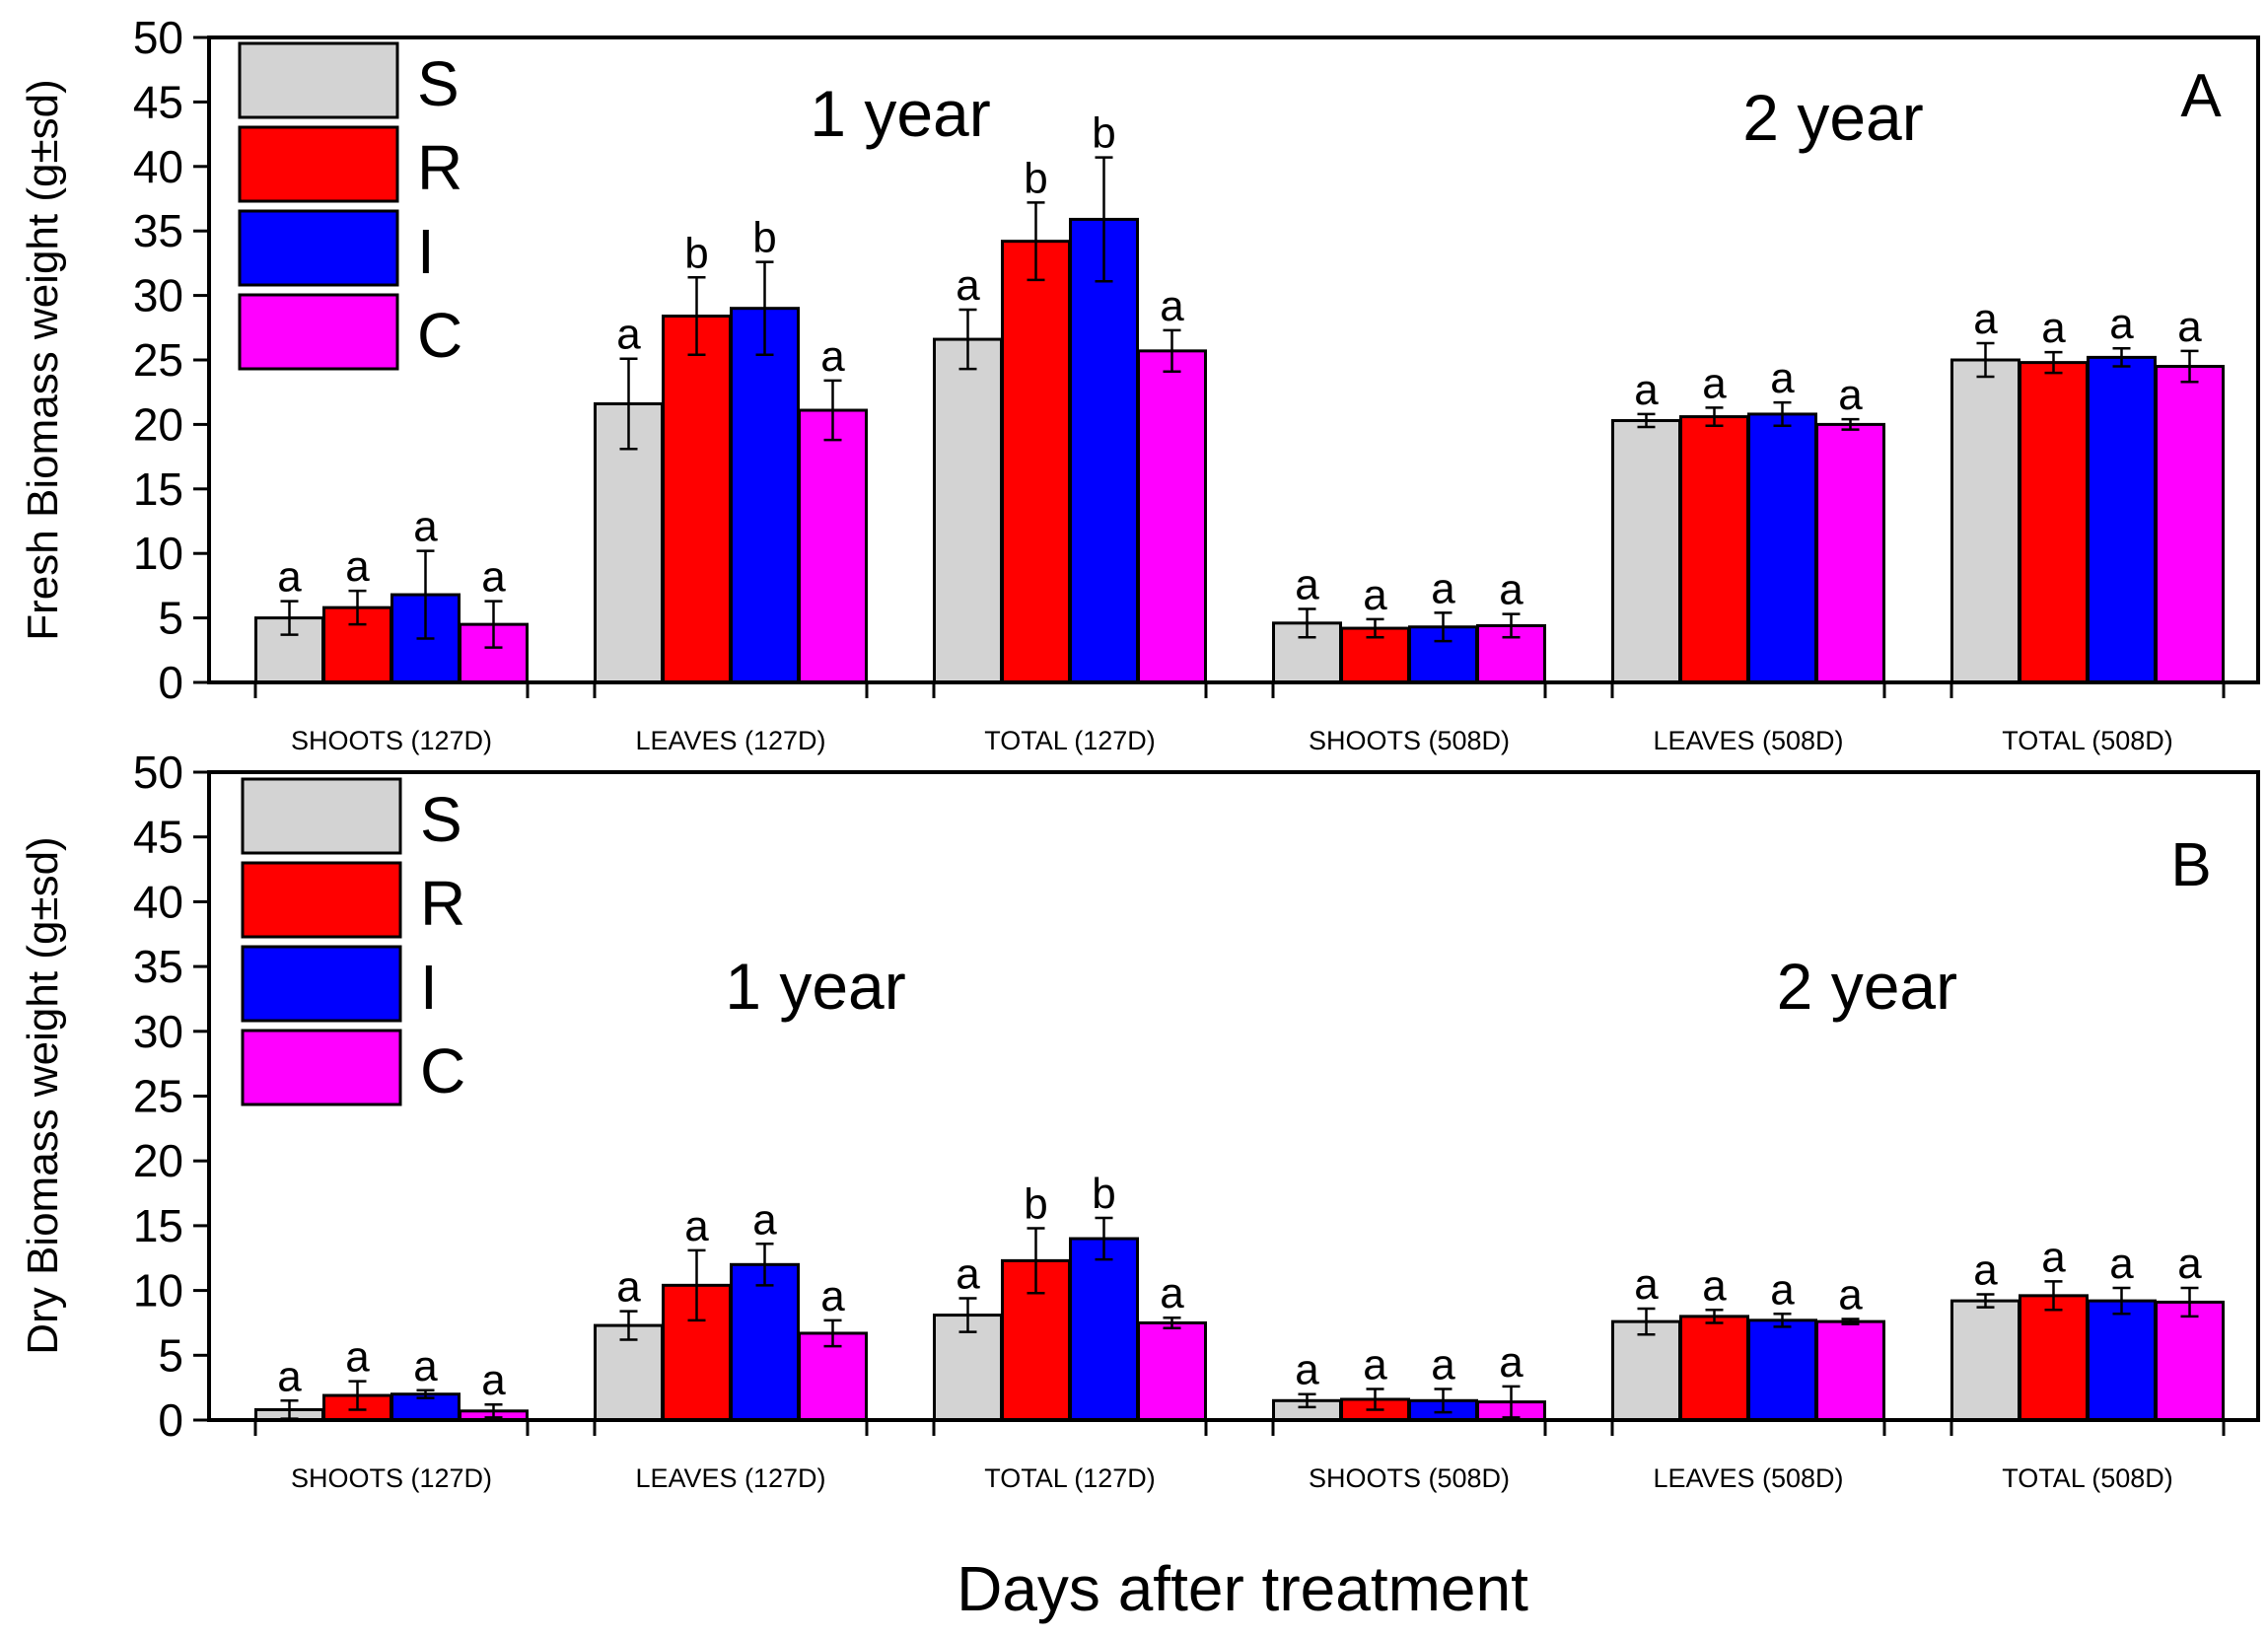 The height and width of the screenshot is (1638, 2268). What do you see at coordinates (2190, 865) in the screenshot?
I see `panel-label: B` at bounding box center [2190, 865].